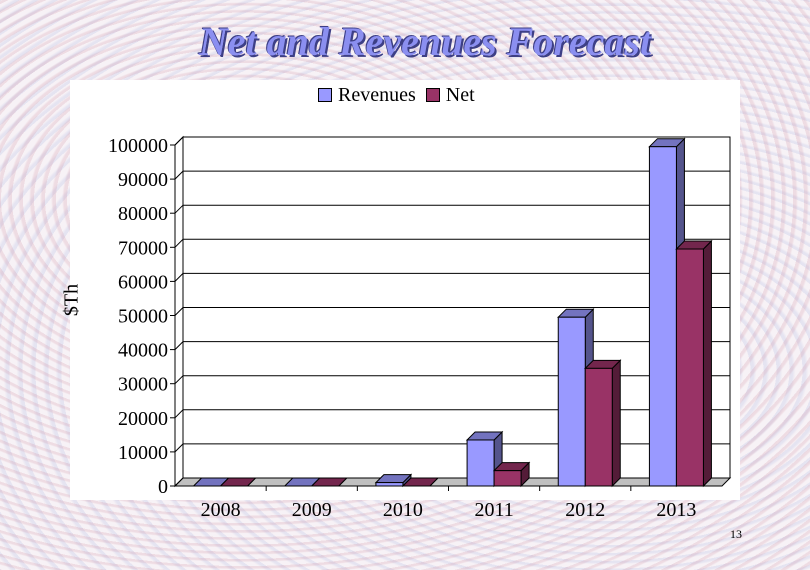 The height and width of the screenshot is (570, 810). What do you see at coordinates (377, 94) in the screenshot?
I see `legend-label-revenues: Revenues` at bounding box center [377, 94].